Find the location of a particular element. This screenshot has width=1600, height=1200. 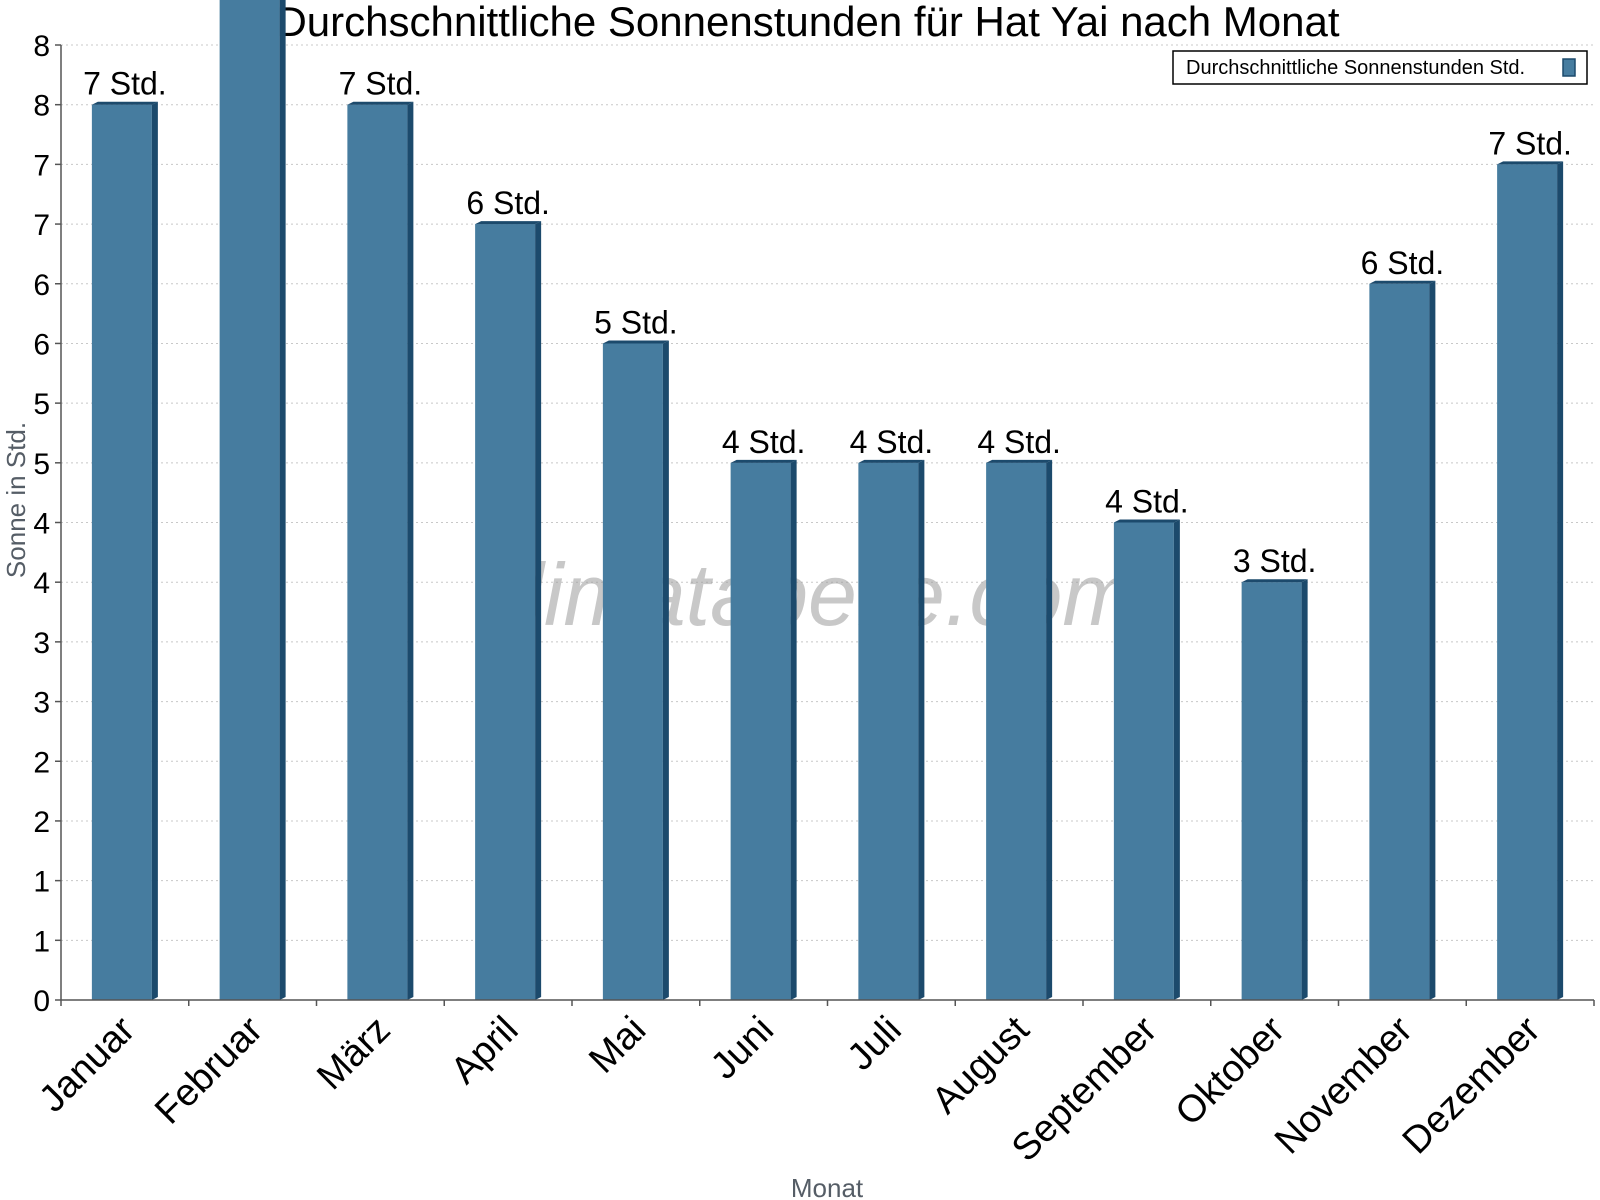

legend-swatch is located at coordinates (1569, 67).